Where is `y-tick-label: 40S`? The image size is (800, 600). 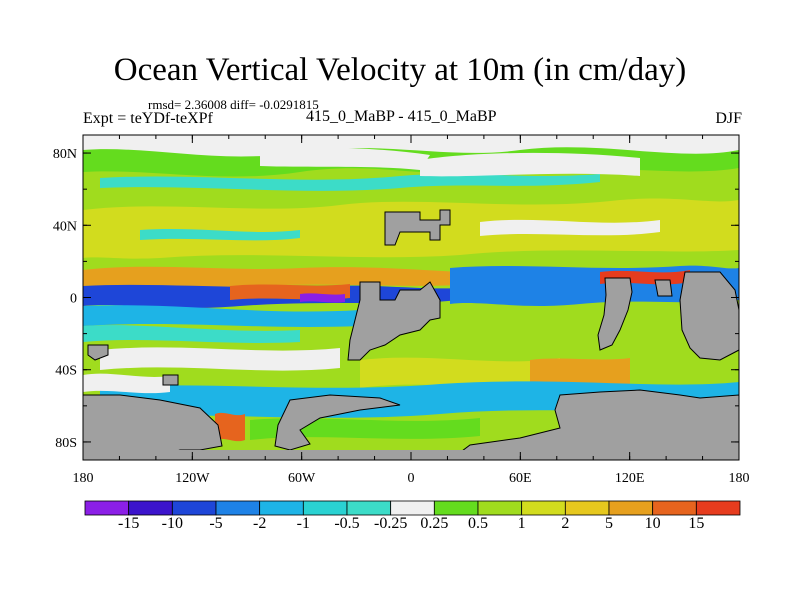
y-tick-label: 40S is located at coordinates (66, 371).